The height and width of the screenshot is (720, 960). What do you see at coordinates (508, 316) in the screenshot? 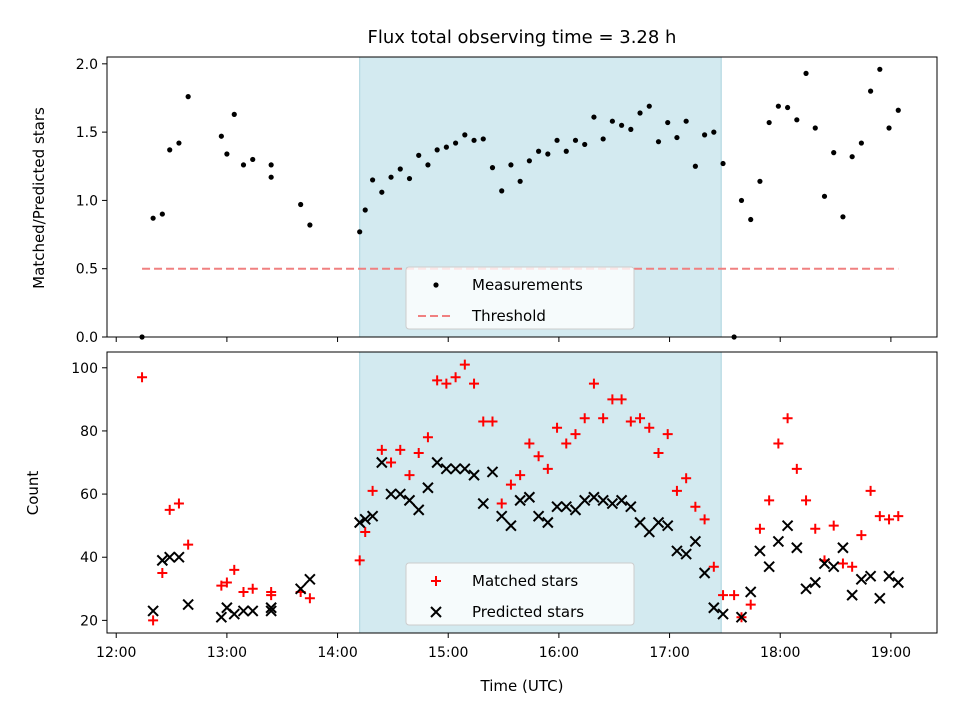
I see `legend-label: Threshold` at bounding box center [508, 316].